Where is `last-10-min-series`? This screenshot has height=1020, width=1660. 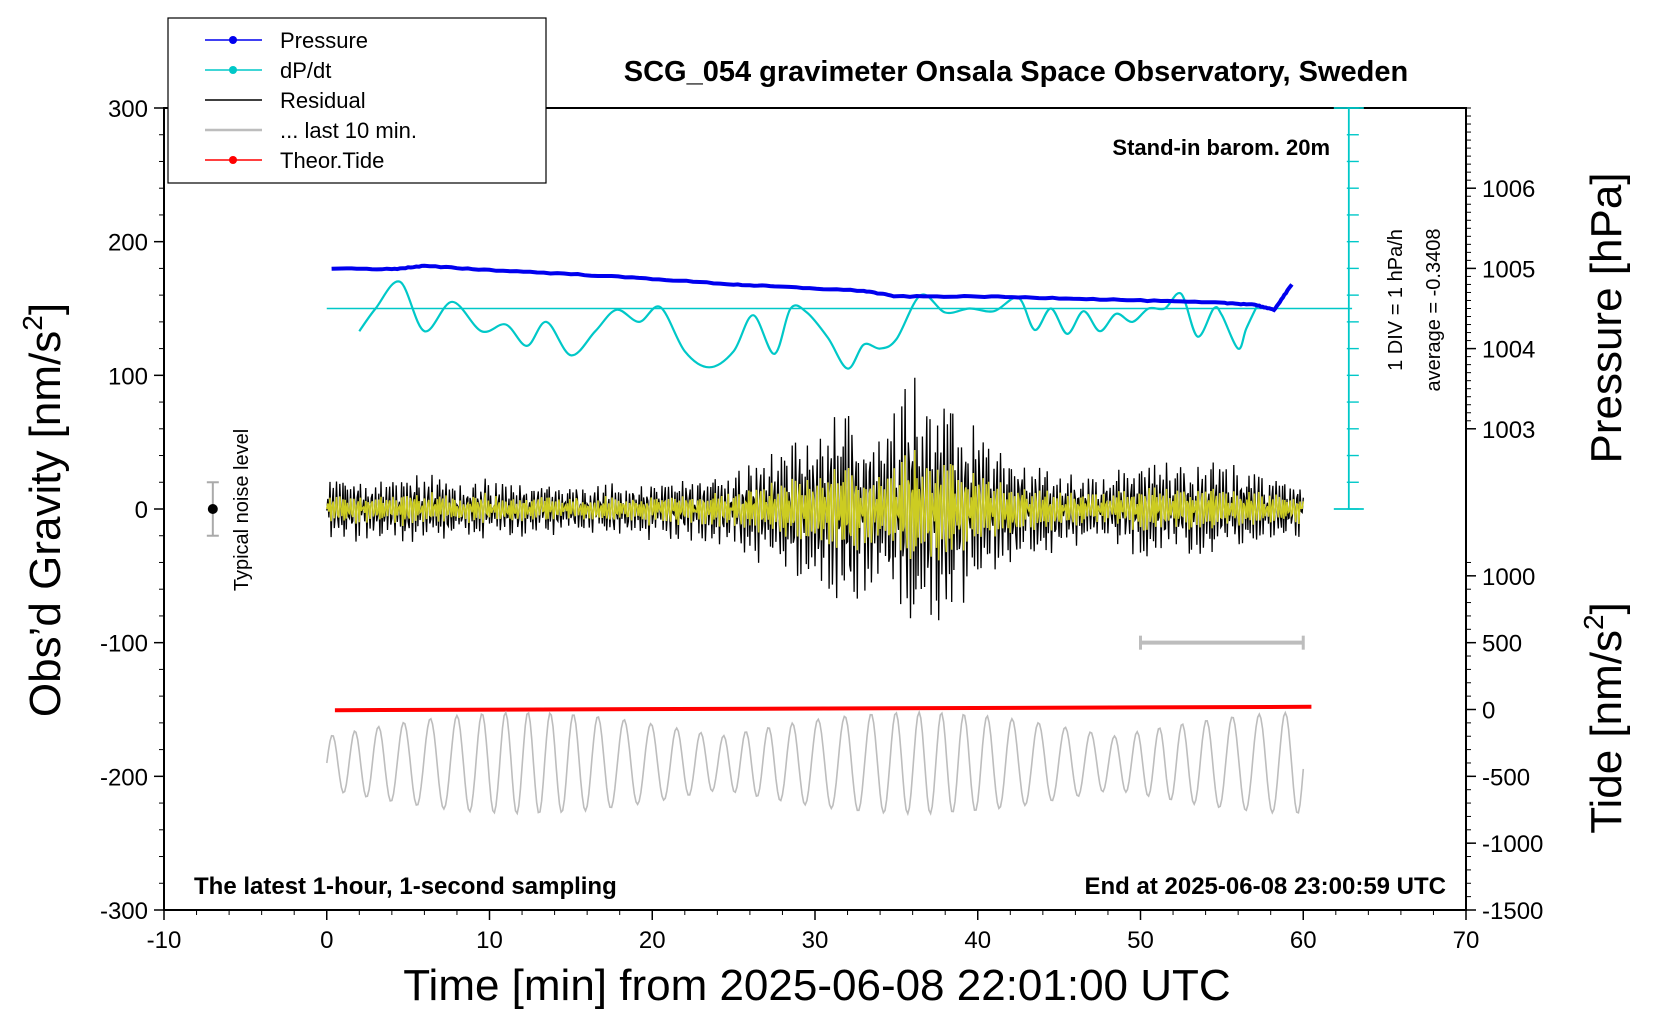
last-10-min-series is located at coordinates (815, 726).